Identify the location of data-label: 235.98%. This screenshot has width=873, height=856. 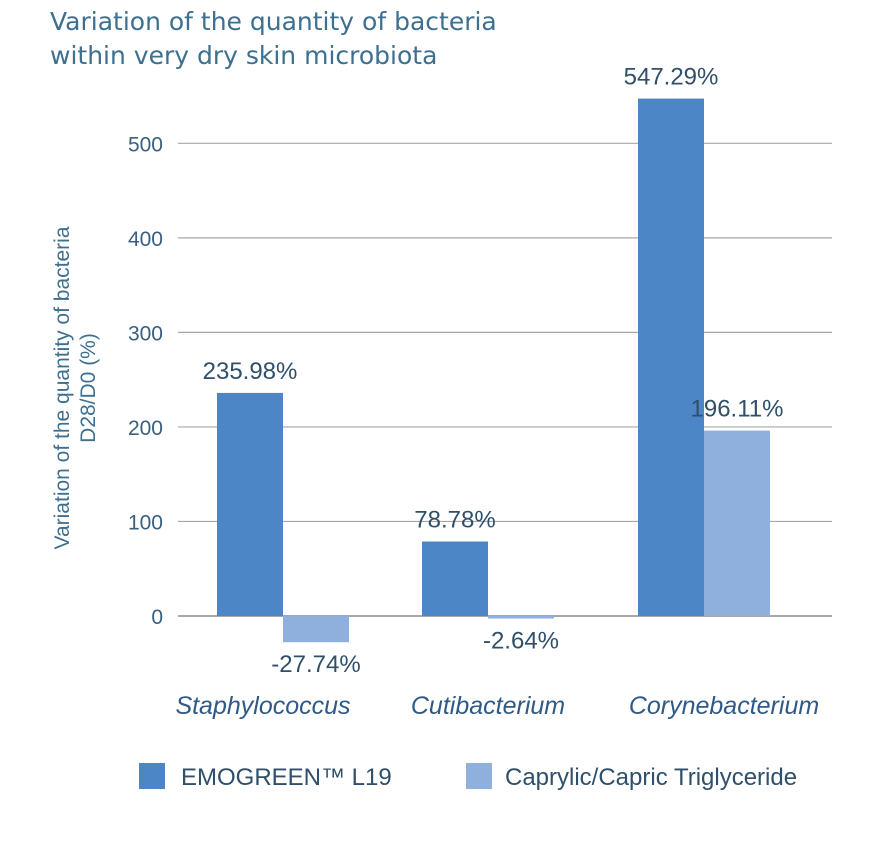
(250, 371).